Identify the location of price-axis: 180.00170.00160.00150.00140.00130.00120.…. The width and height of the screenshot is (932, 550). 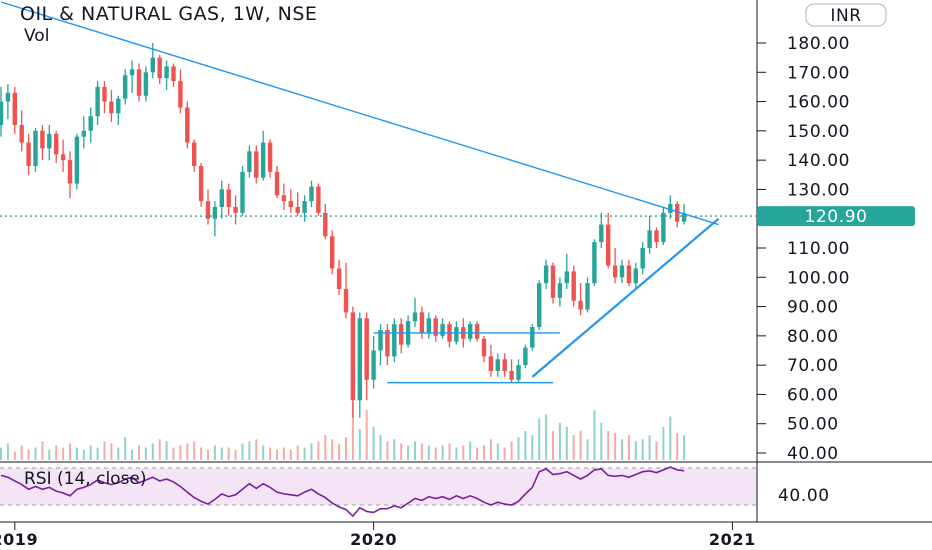
(803, 249).